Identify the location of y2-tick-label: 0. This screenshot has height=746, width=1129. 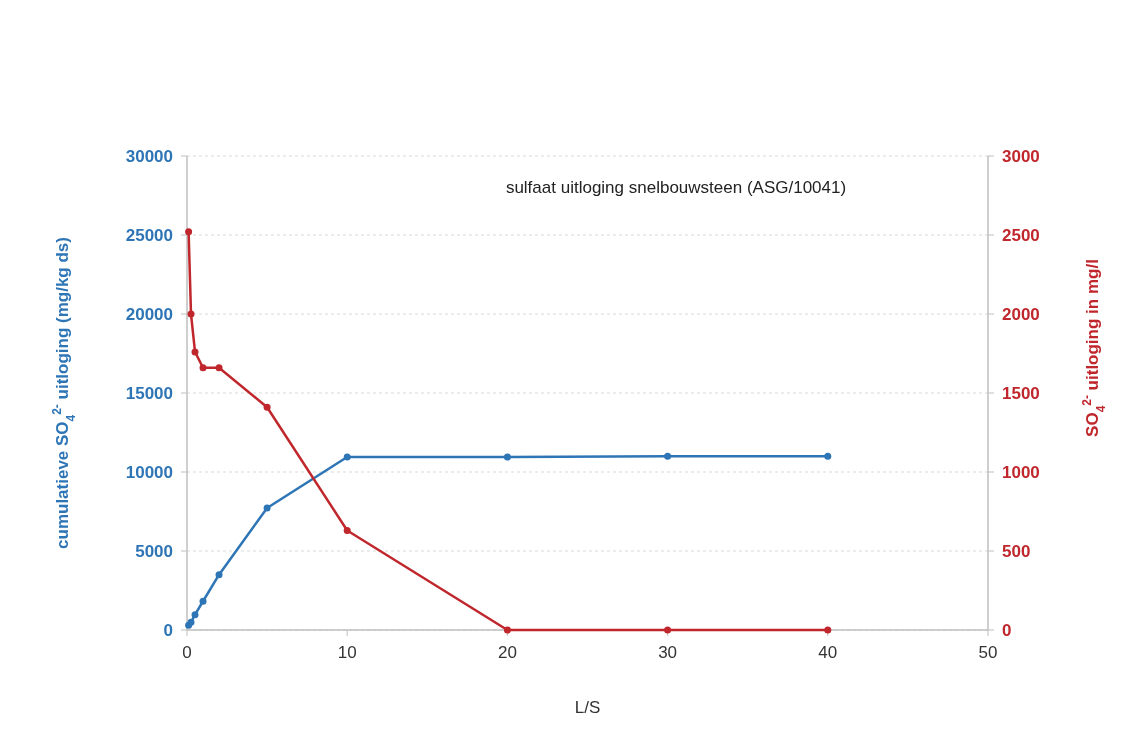
(1007, 630).